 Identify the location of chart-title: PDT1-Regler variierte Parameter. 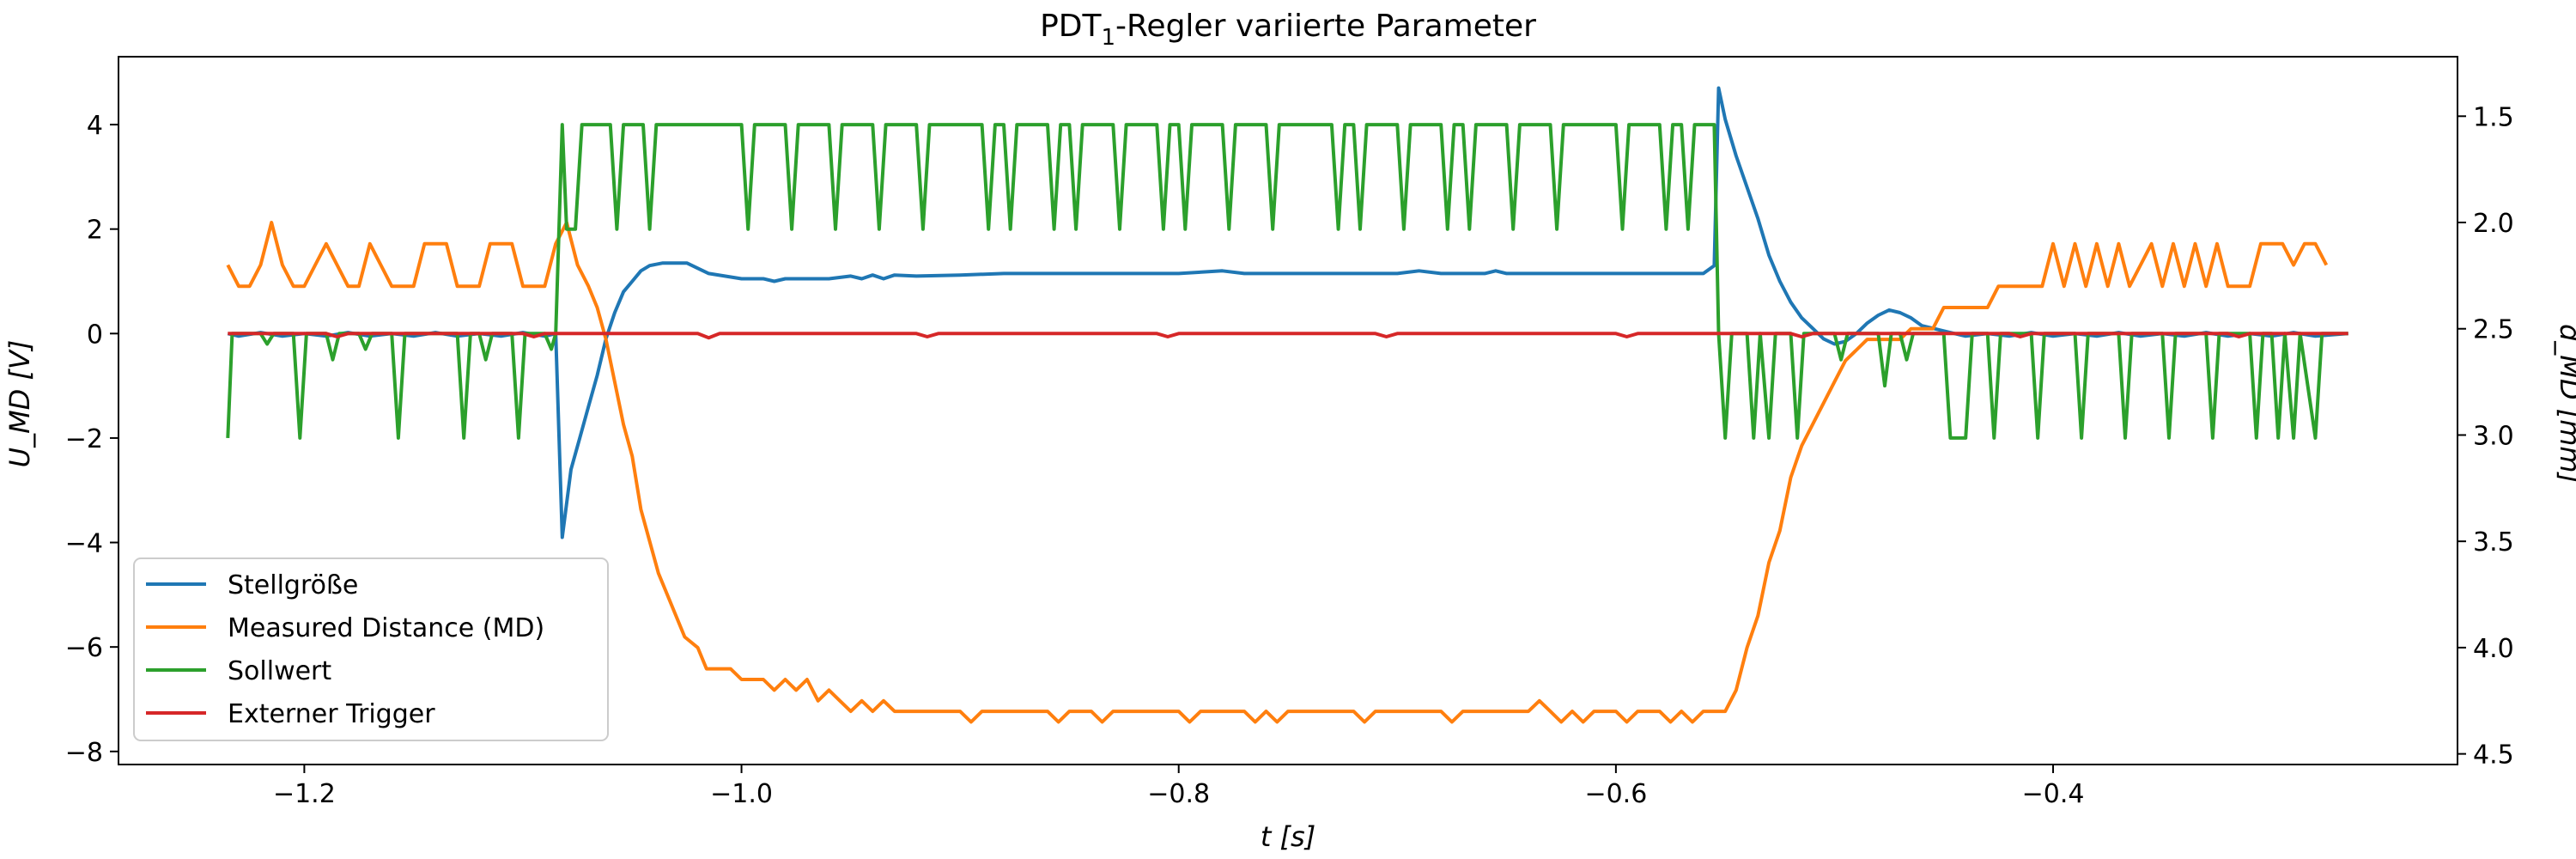
(1288, 30).